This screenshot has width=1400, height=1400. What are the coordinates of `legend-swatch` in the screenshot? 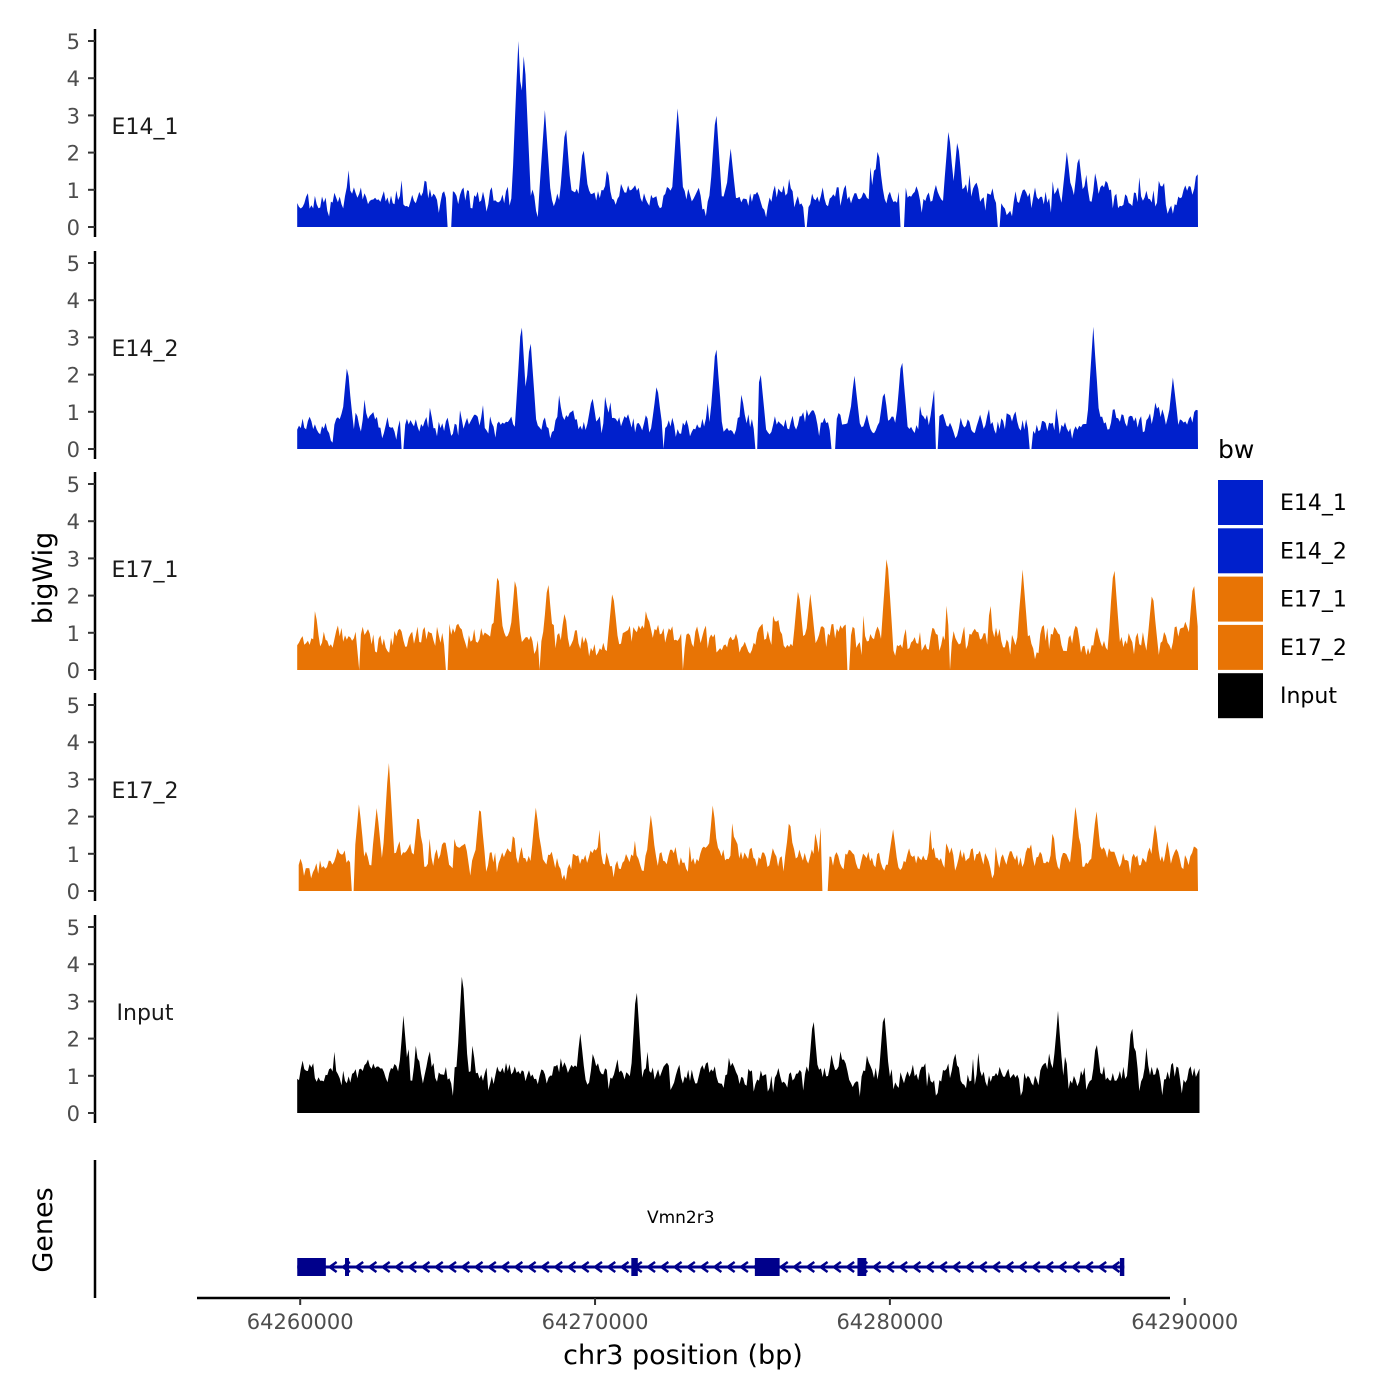 It's located at (1240, 696).